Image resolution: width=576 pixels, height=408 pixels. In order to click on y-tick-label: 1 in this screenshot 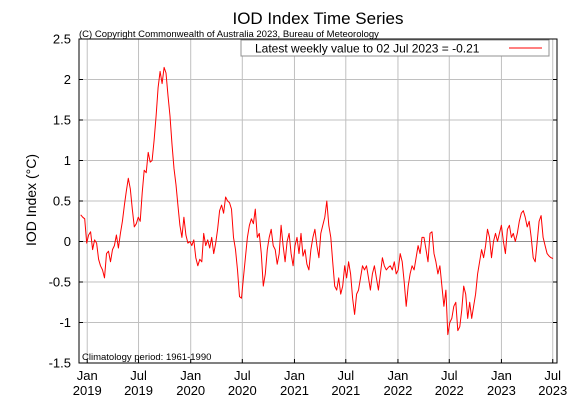, I will do `click(67, 160)`.